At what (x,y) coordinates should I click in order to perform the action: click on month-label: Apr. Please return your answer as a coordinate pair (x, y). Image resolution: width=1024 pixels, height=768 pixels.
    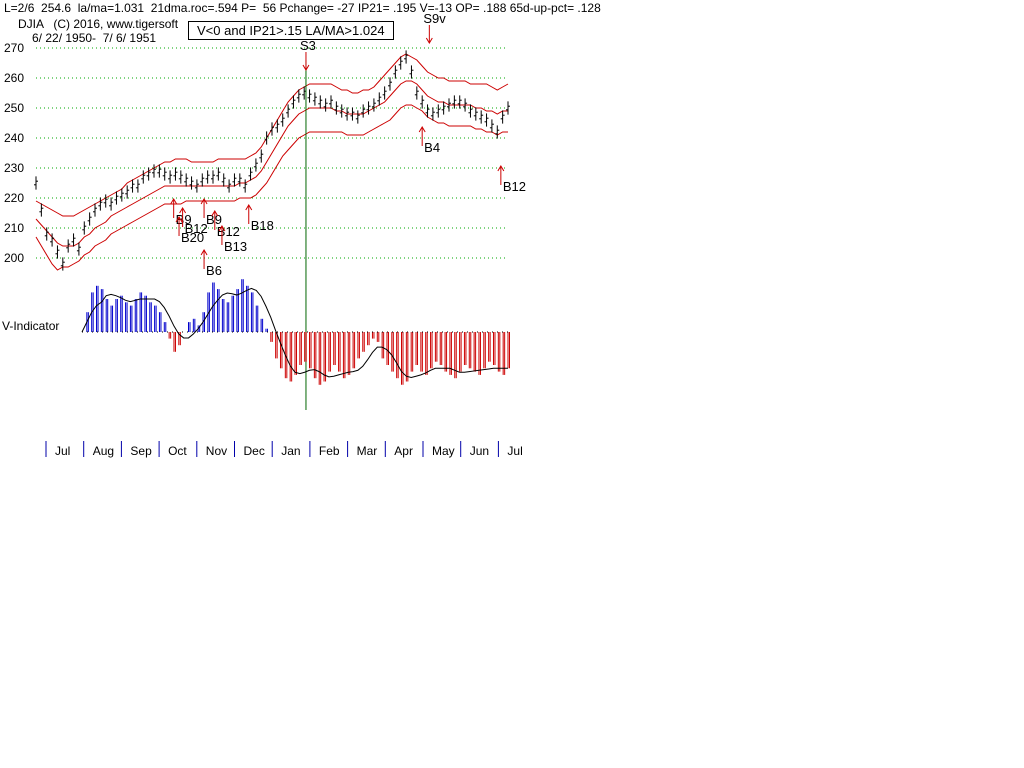
    Looking at the image, I should click on (403, 451).